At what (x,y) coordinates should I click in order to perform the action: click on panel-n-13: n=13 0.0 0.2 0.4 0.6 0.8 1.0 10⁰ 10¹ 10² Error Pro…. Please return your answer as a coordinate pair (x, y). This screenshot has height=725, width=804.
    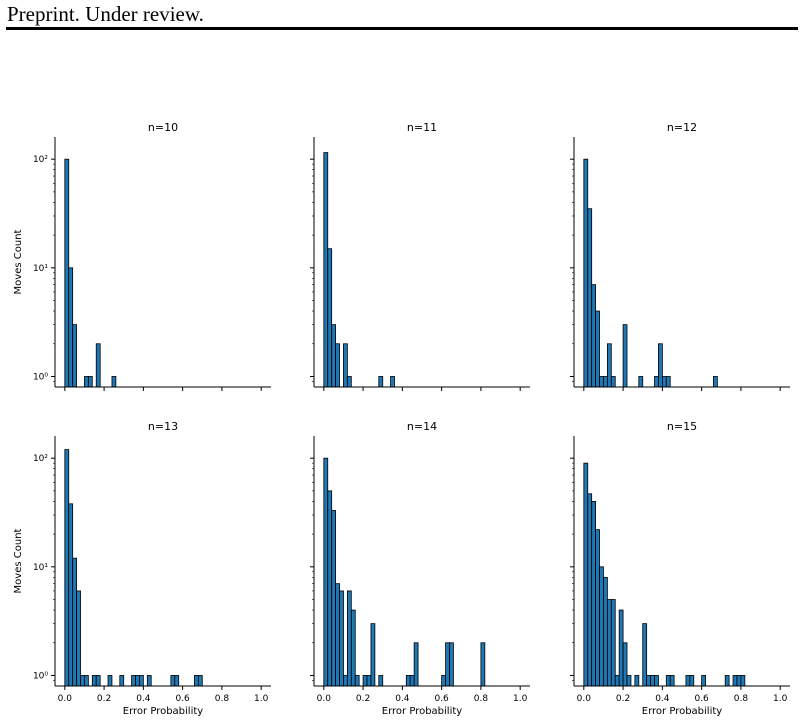
    Looking at the image, I should click on (142, 568).